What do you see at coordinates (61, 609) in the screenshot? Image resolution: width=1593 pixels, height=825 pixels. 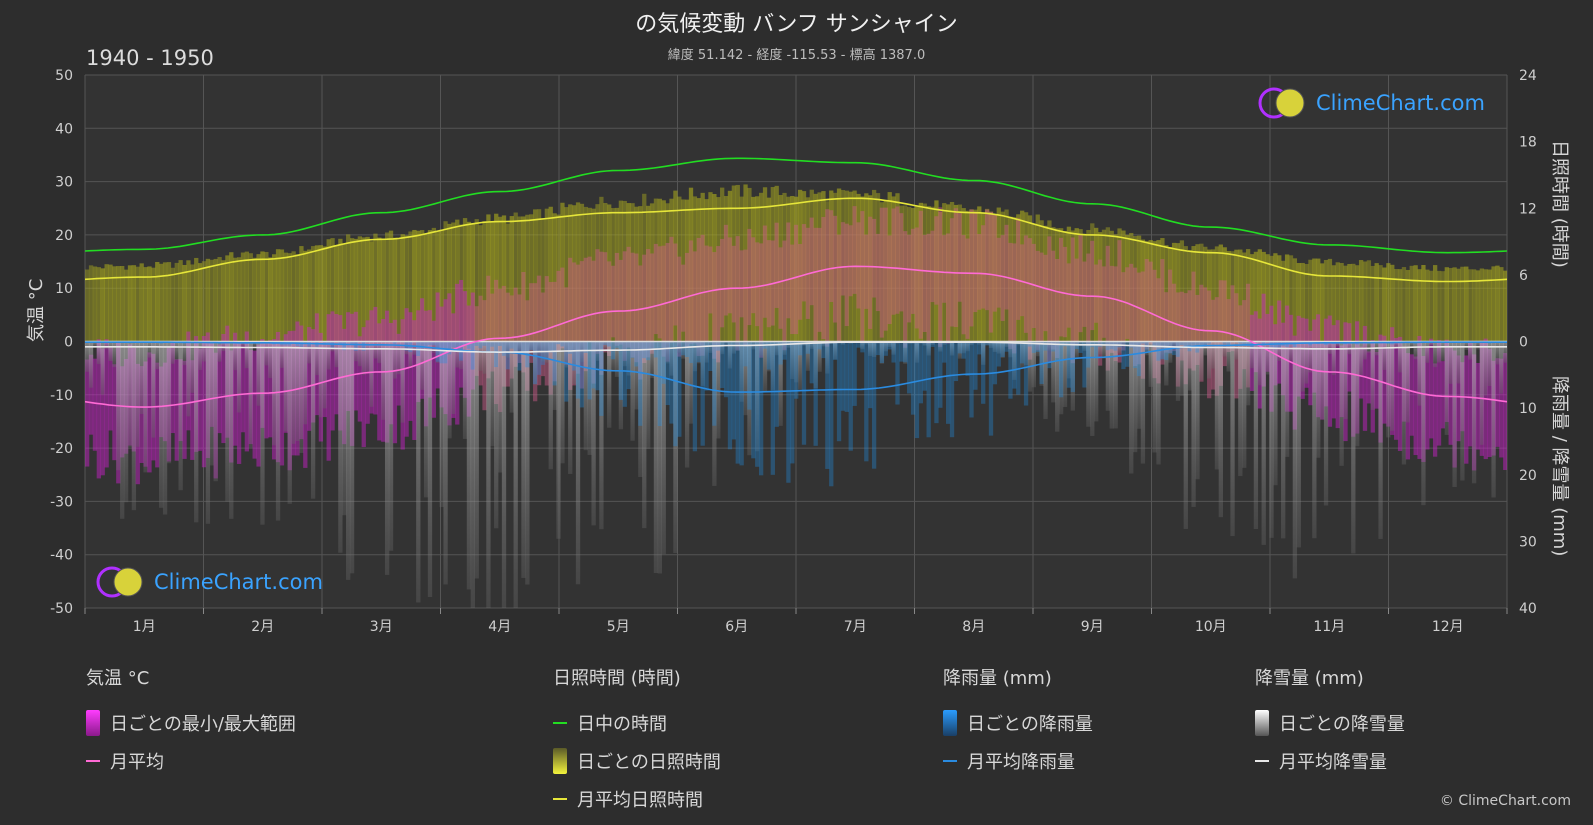 I see `left-tick-label: -50` at bounding box center [61, 609].